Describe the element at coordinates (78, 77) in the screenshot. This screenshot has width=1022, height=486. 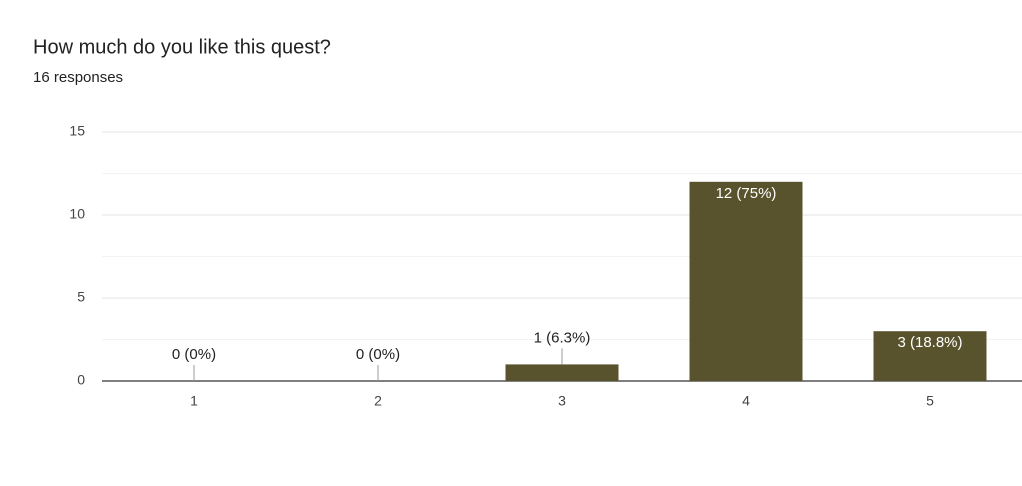
I see `chart-subtitle: 16 responses` at that location.